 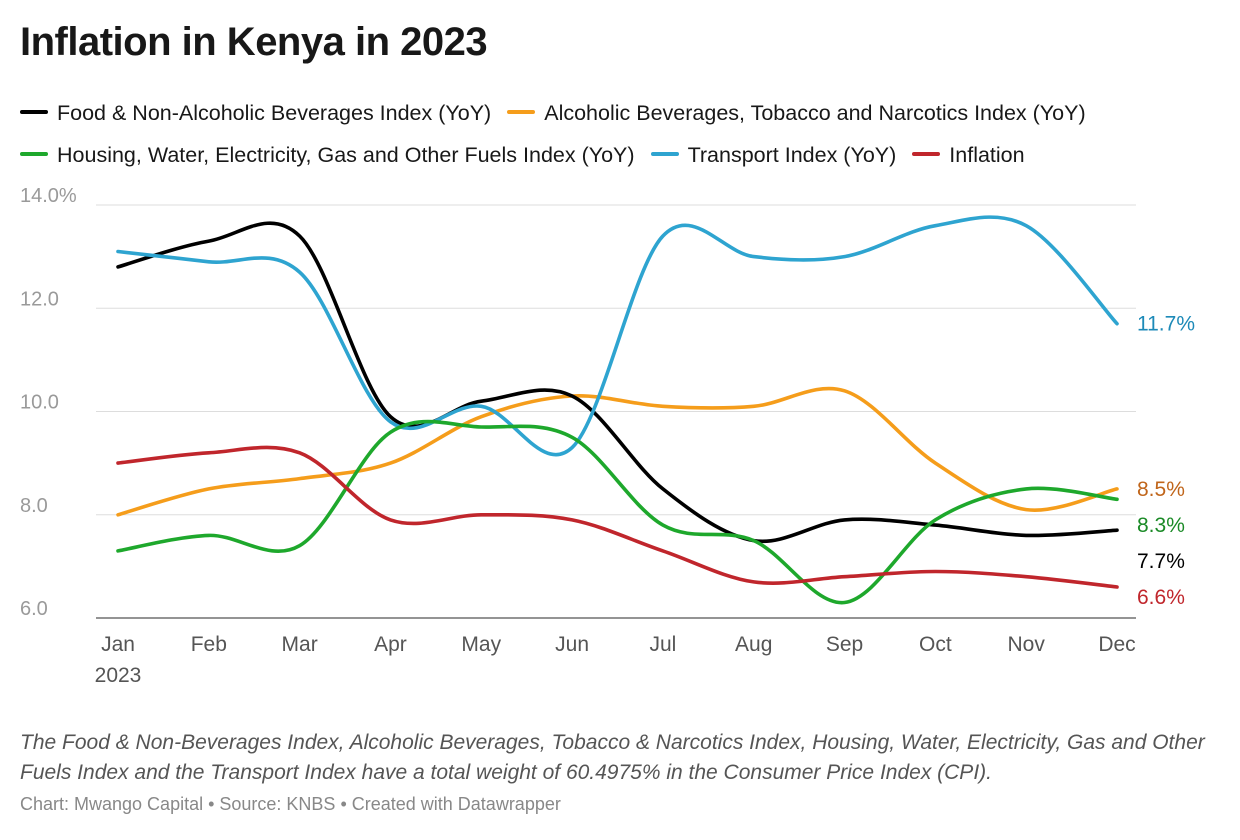 What do you see at coordinates (753, 644) in the screenshot?
I see `x-tick-label: Aug` at bounding box center [753, 644].